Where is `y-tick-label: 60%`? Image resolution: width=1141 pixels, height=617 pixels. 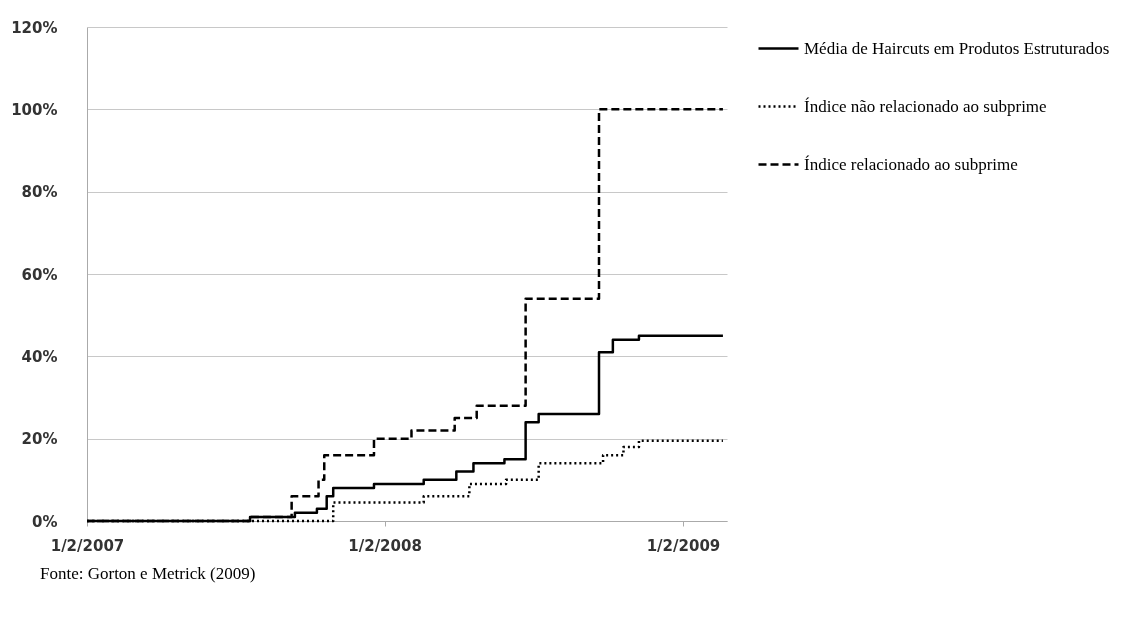
y-tick-label: 60% is located at coordinates (39, 274).